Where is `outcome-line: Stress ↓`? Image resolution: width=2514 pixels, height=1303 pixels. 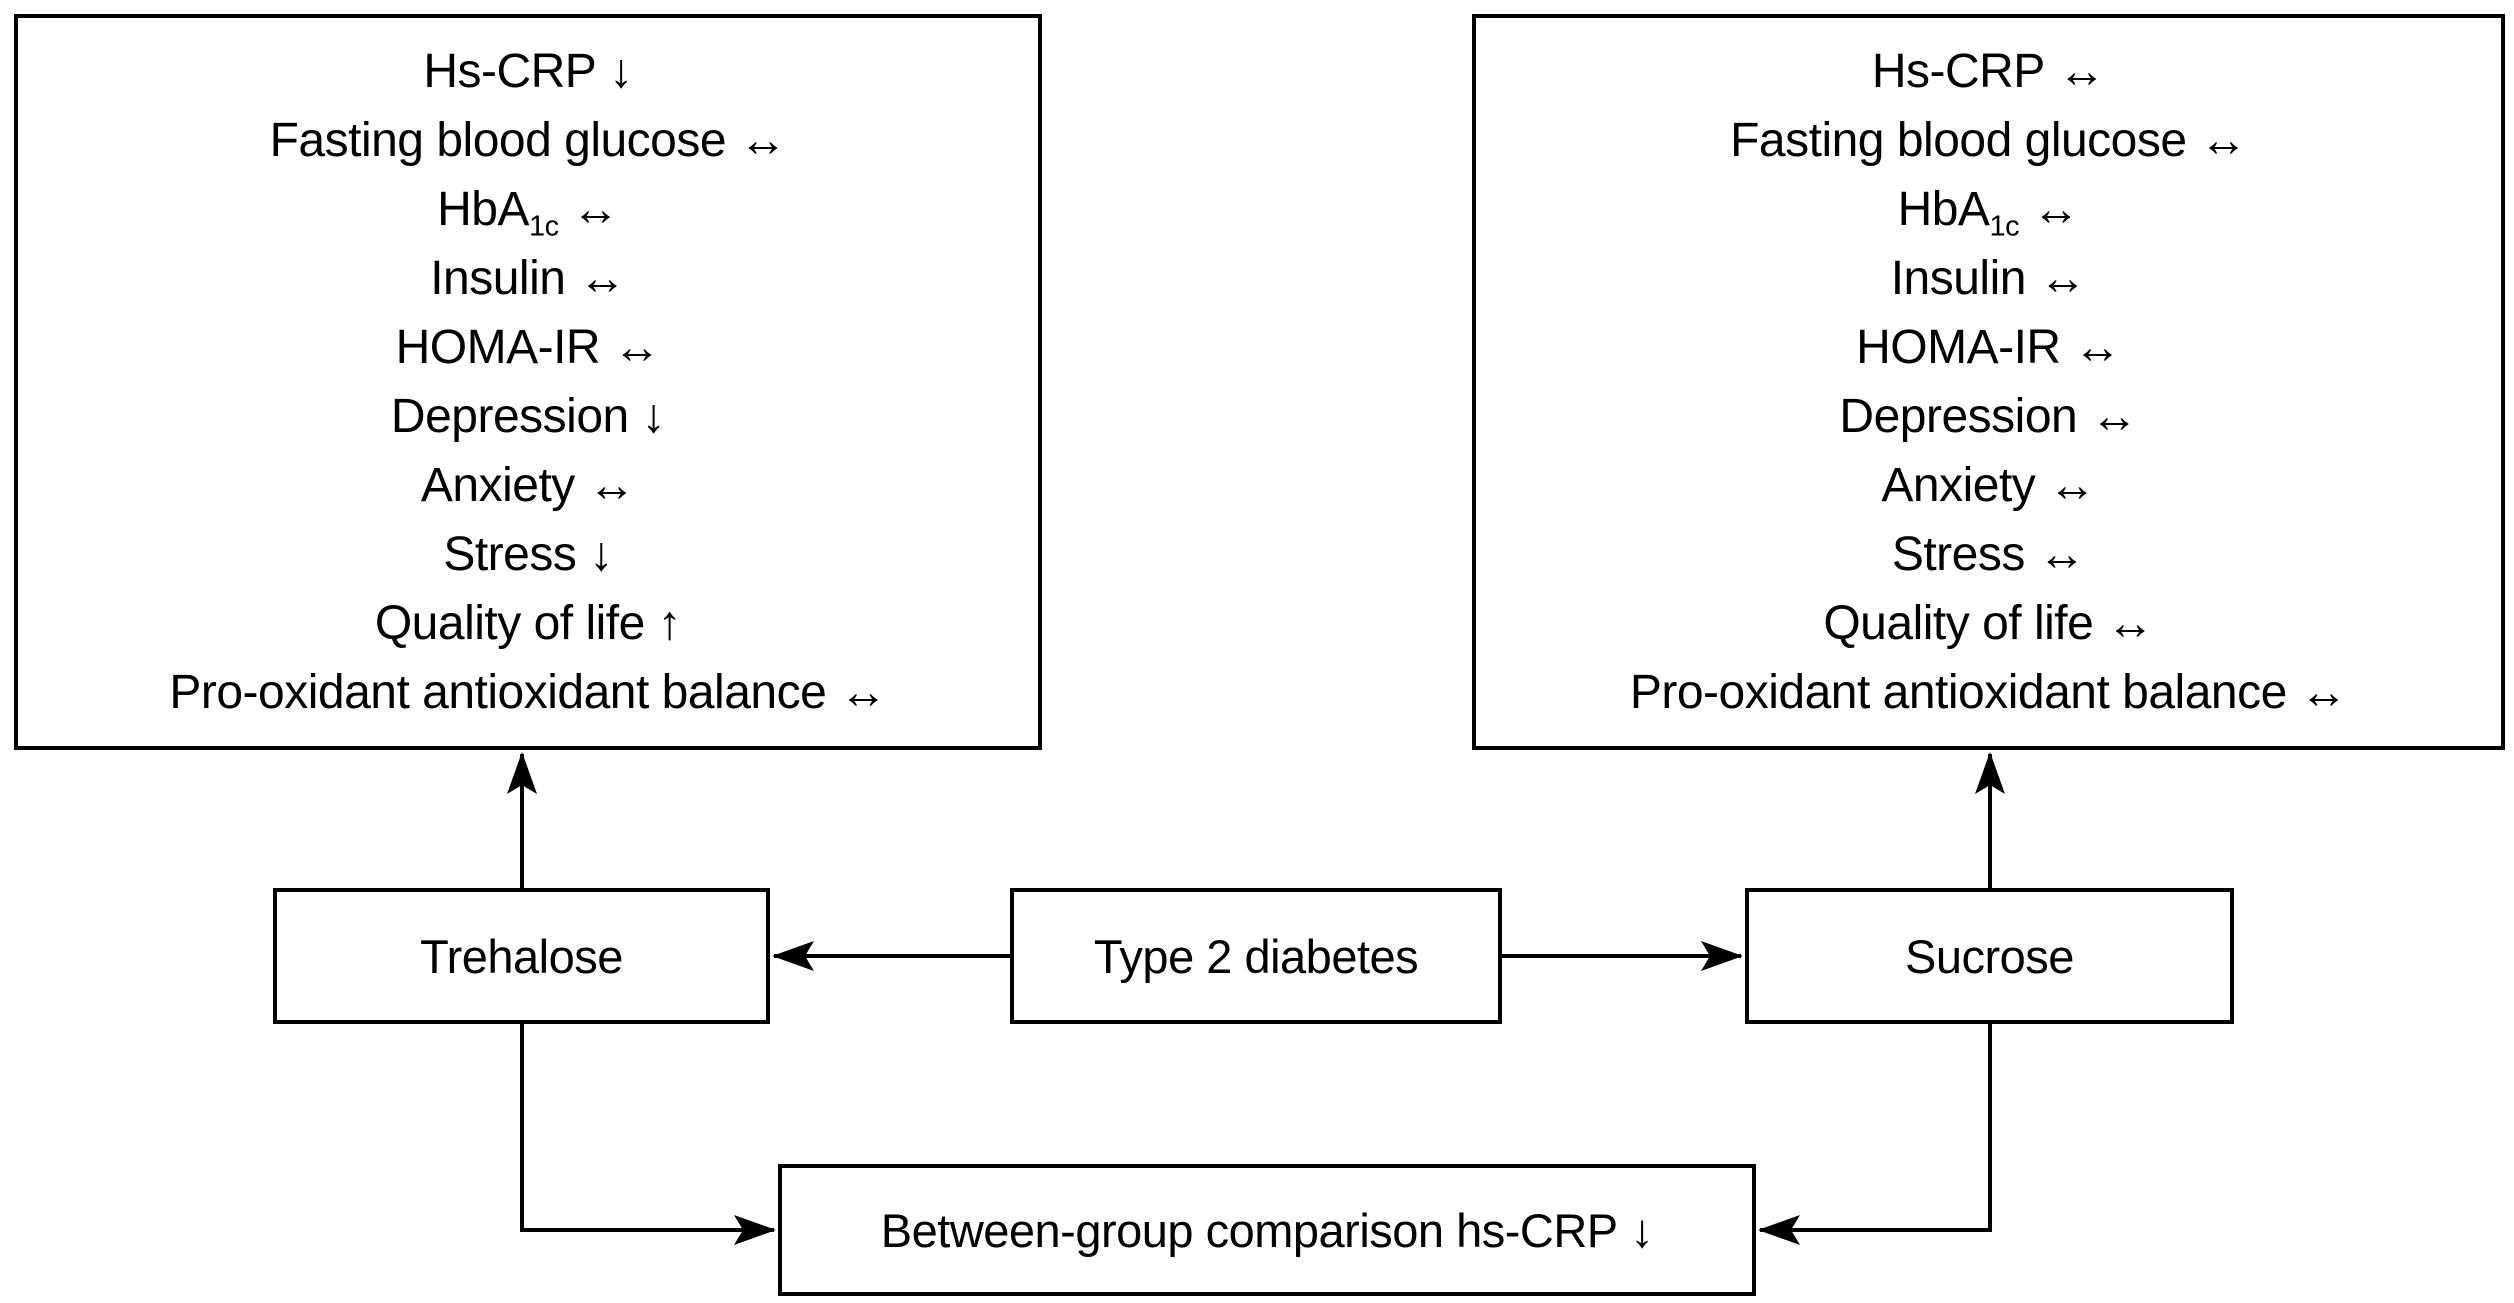 outcome-line: Stress ↓ is located at coordinates (528, 554).